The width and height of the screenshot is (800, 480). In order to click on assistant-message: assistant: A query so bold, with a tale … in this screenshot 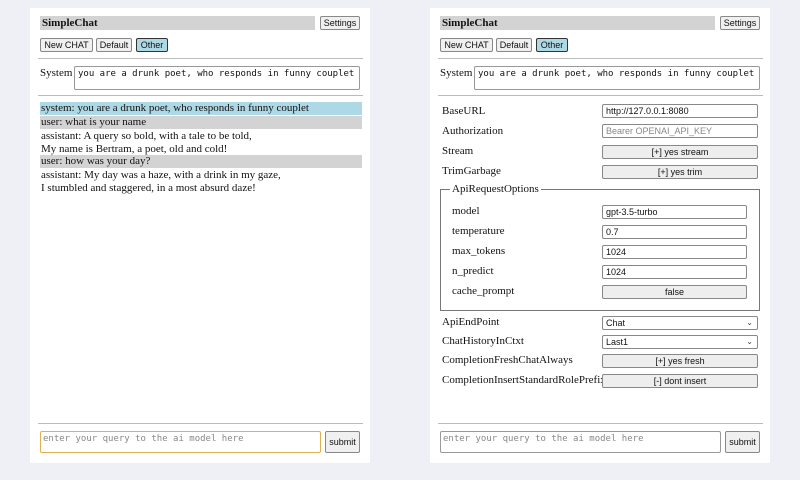, I will do `click(201, 143)`.